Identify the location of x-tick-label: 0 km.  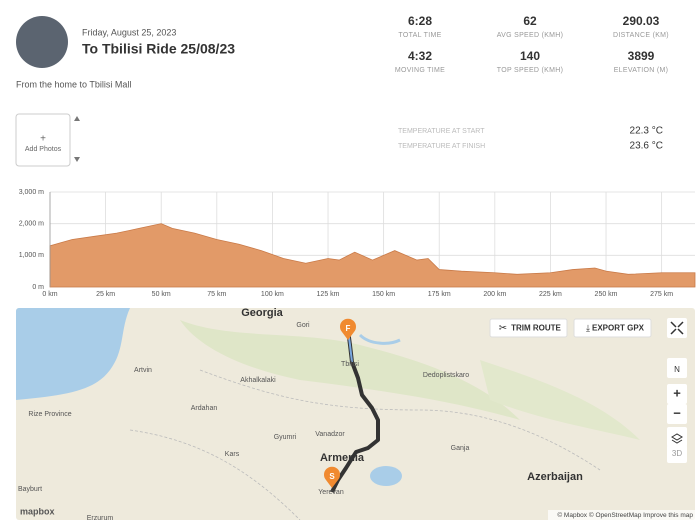
(49, 294).